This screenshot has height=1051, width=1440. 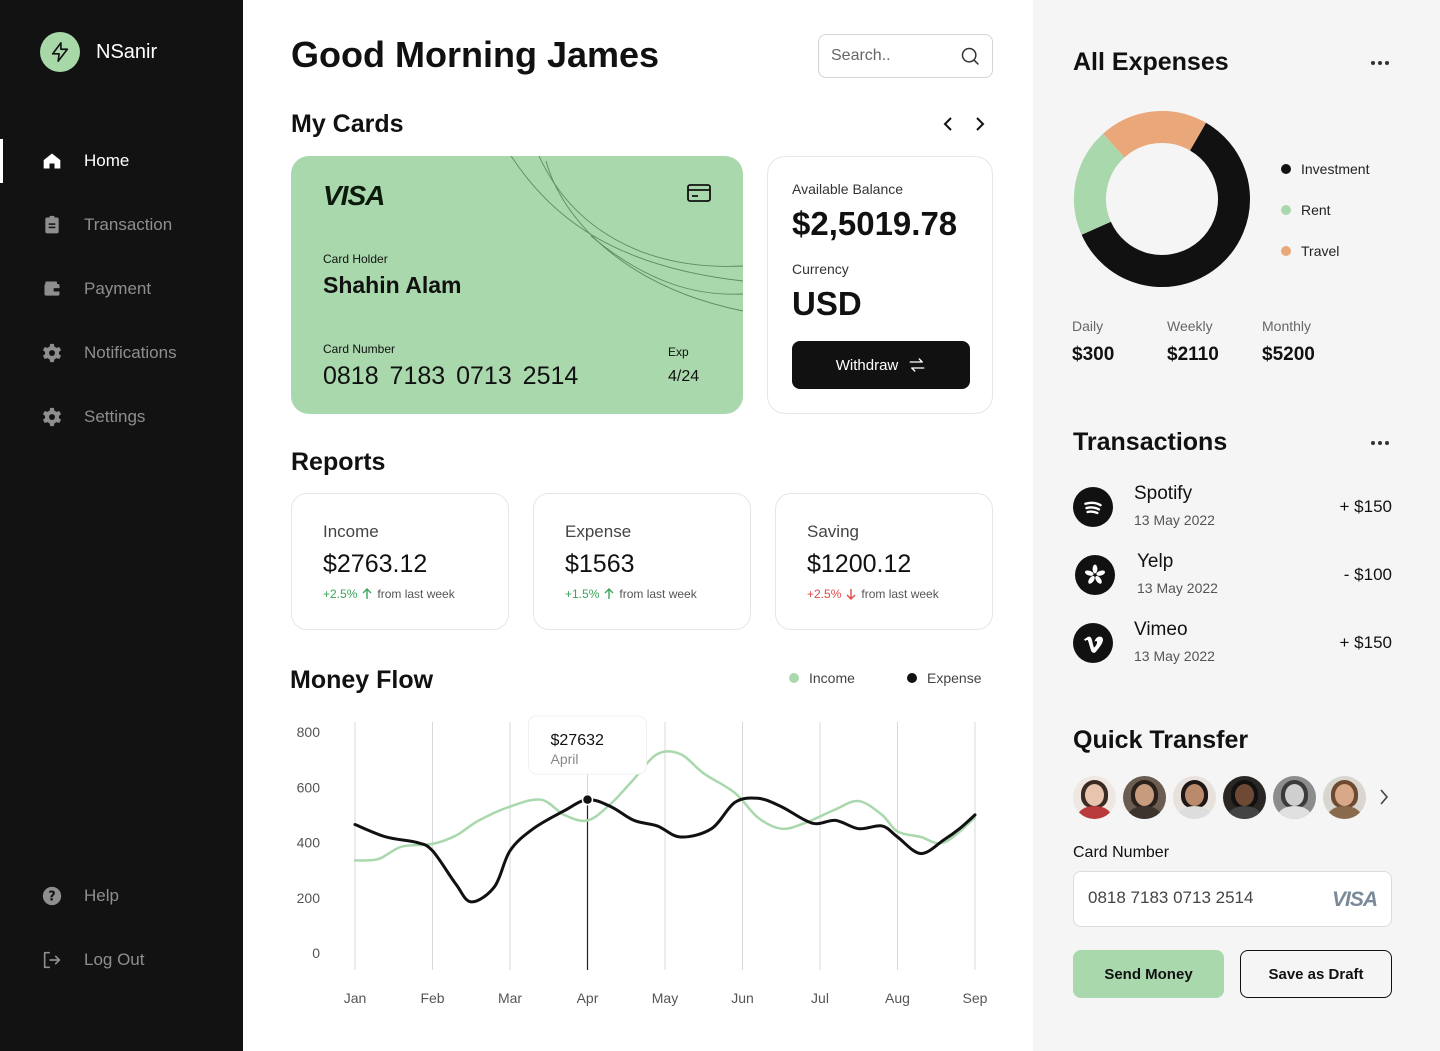 I want to click on report-label: Saving, so click(x=833, y=531).